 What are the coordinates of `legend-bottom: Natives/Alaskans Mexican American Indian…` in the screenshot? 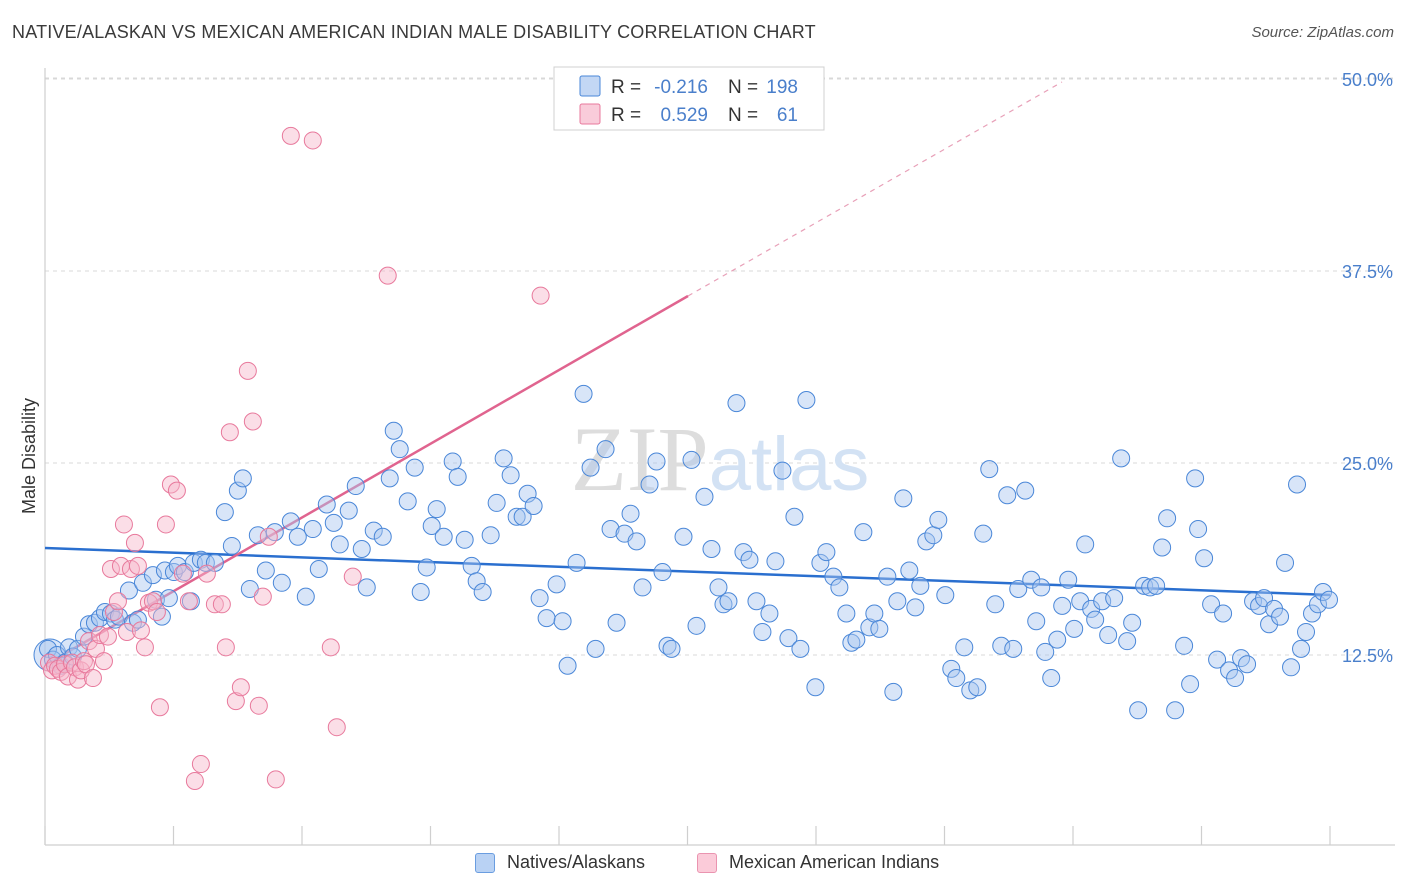 It's located at (703, 865).